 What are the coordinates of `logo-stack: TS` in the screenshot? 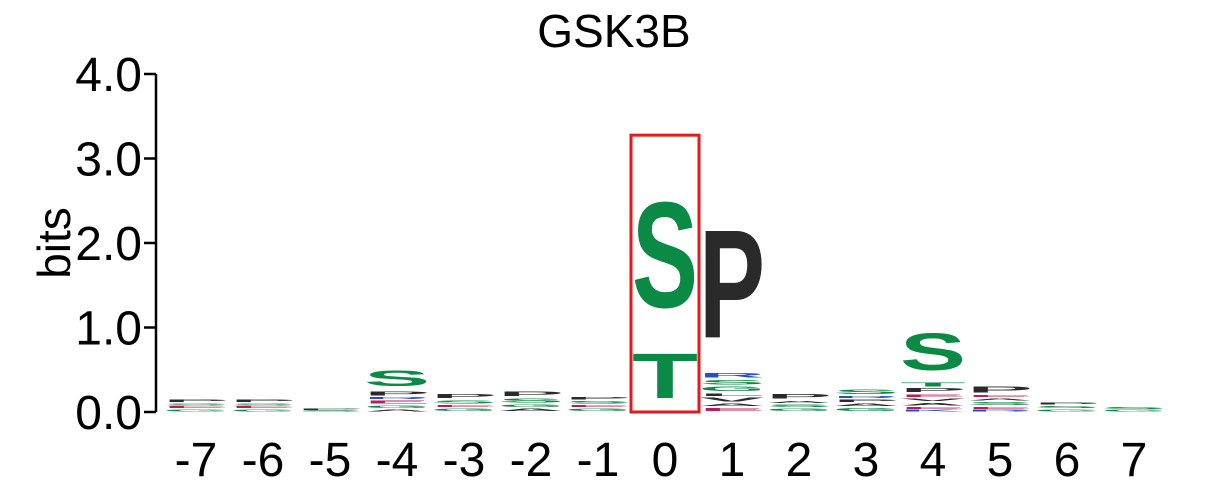 It's located at (665, 291).